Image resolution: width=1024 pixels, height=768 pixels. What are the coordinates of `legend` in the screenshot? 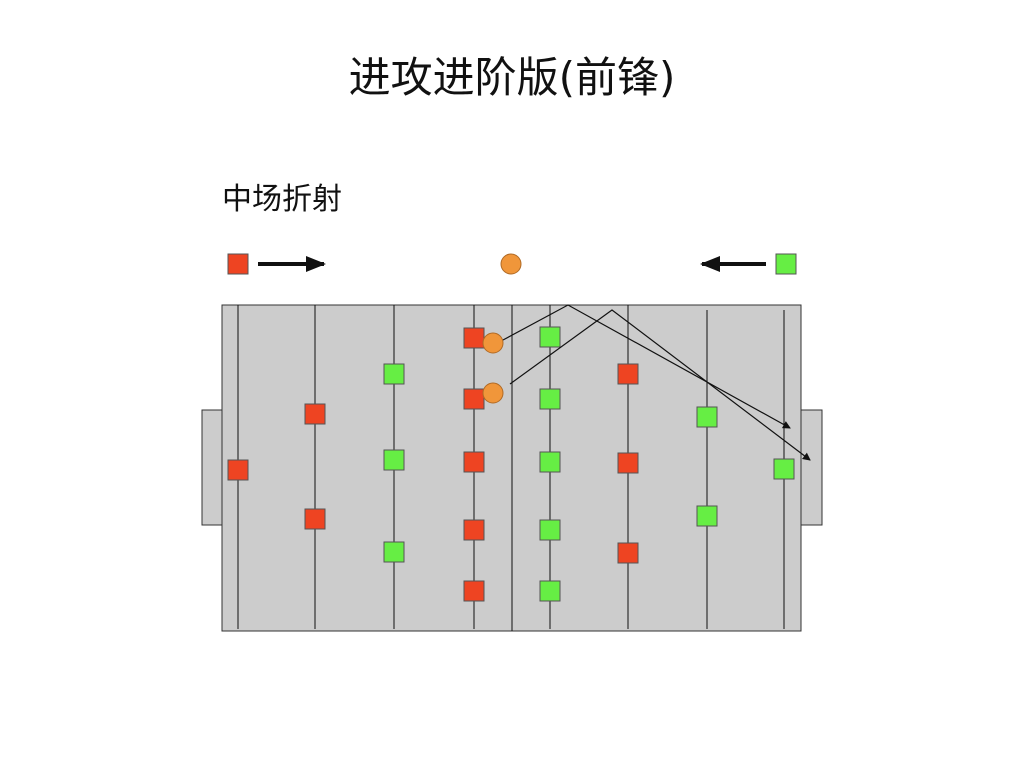 It's located at (512, 264).